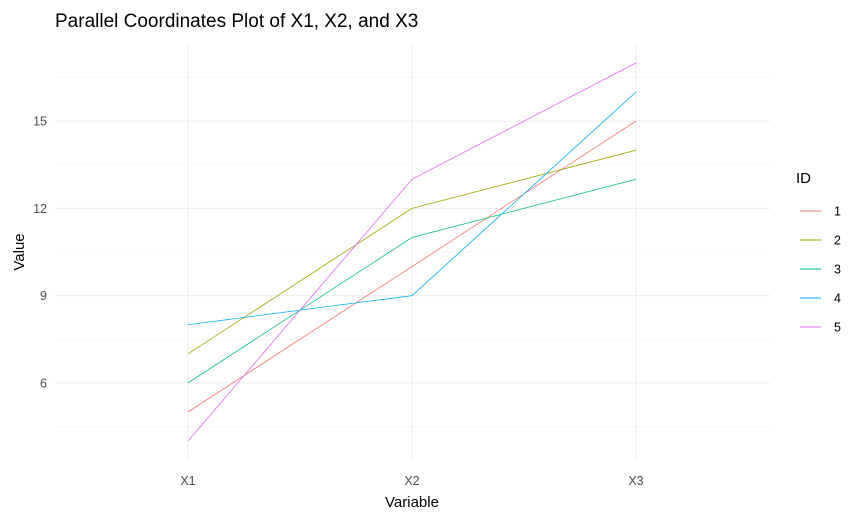  Describe the element at coordinates (837, 270) in the screenshot. I see `legend-label-3: 3` at that location.